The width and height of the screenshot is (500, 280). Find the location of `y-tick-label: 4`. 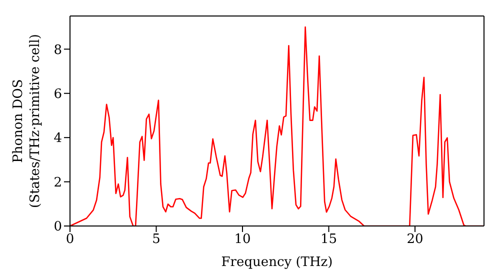

y-tick-label: 4 is located at coordinates (58, 138).